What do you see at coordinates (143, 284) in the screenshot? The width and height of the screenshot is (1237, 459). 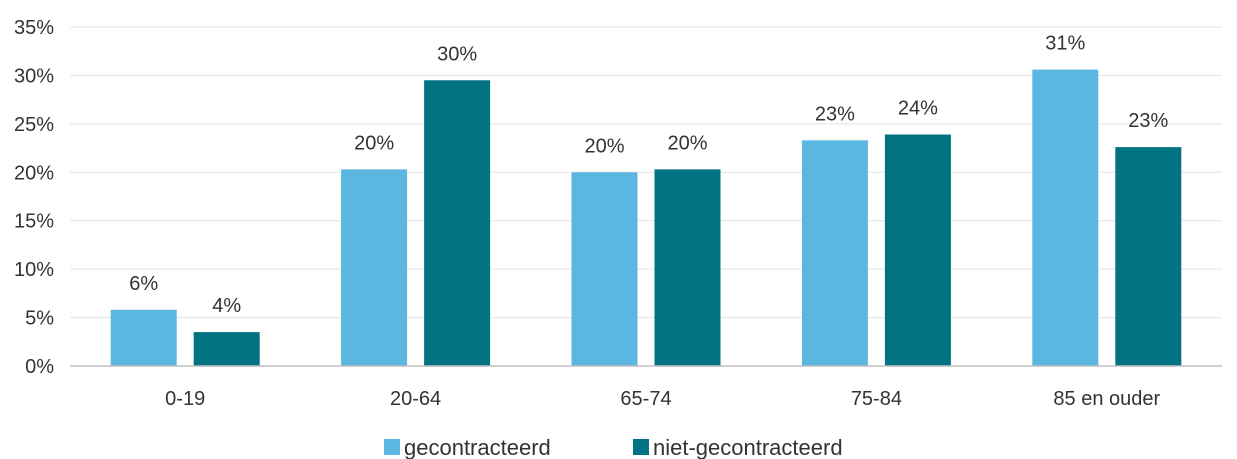 I see `data-label: 6%` at bounding box center [143, 284].